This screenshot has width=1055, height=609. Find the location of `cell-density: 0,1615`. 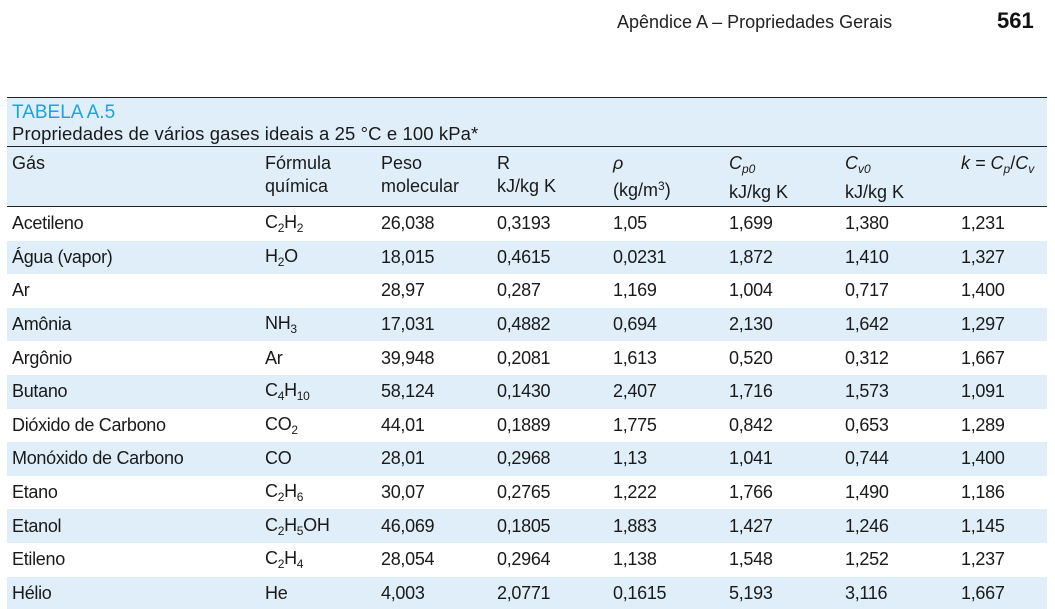

cell-density: 0,1615 is located at coordinates (640, 592).